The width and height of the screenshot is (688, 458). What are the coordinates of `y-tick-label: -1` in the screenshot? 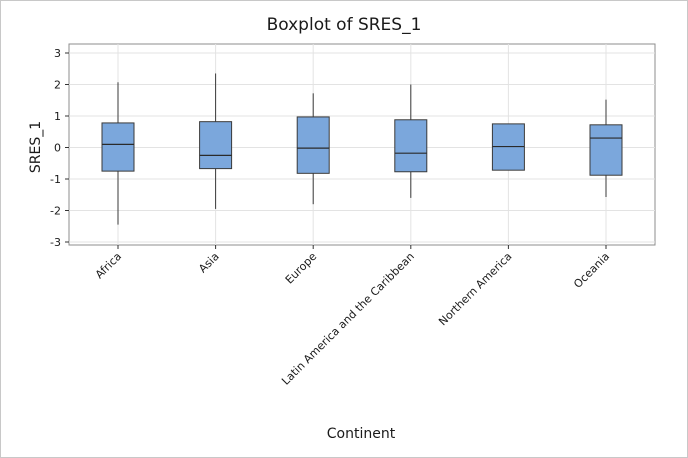 It's located at (55, 179).